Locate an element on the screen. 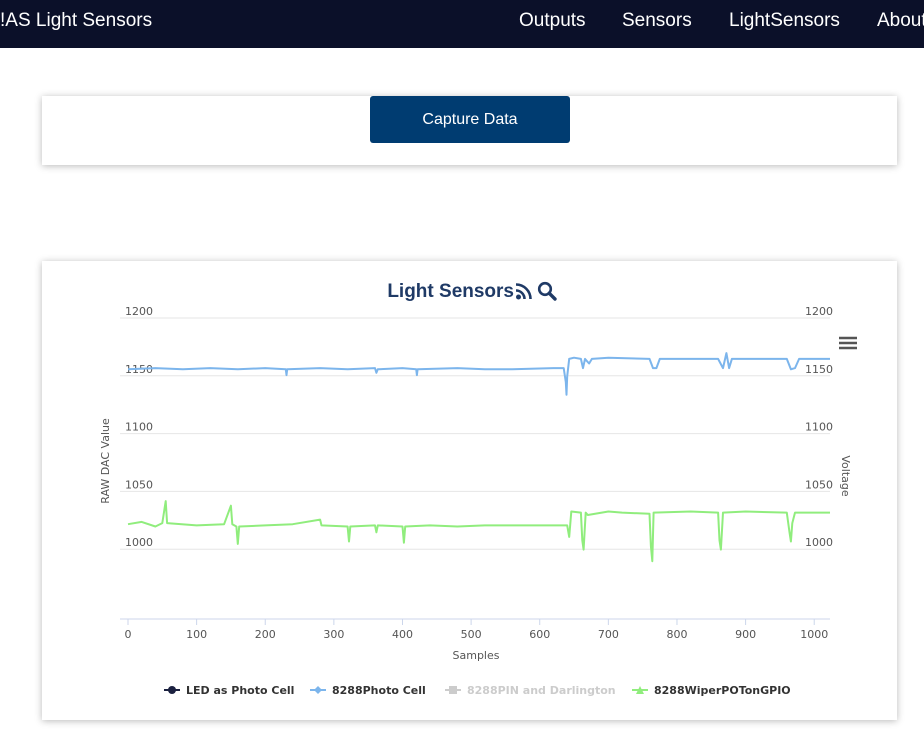 This screenshot has height=743, width=924. x-tick-label-8: 800 is located at coordinates (676, 634).